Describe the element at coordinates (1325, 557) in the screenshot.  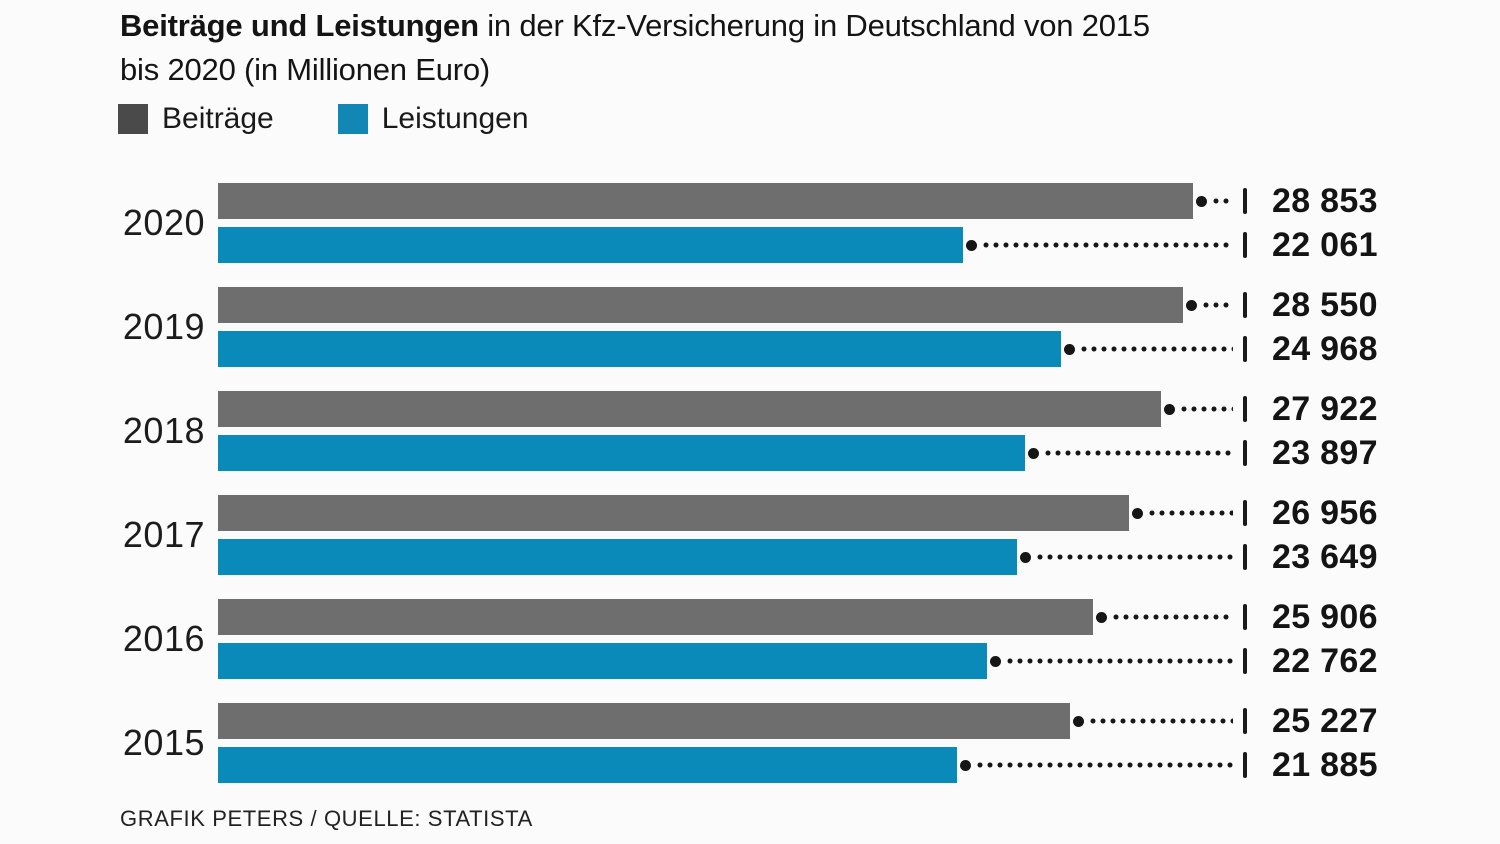
I see `leistungen-value: 23 649` at that location.